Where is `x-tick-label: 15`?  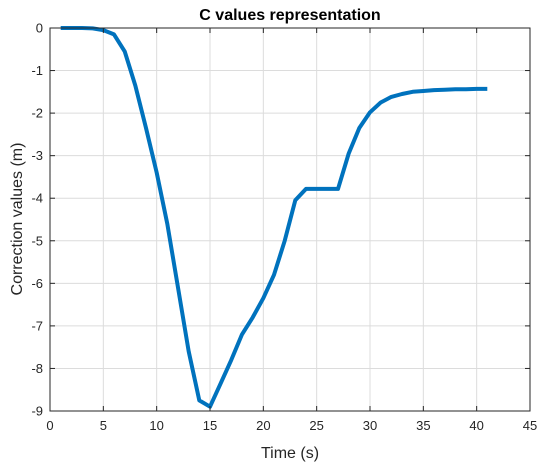
x-tick-label: 15 is located at coordinates (210, 425).